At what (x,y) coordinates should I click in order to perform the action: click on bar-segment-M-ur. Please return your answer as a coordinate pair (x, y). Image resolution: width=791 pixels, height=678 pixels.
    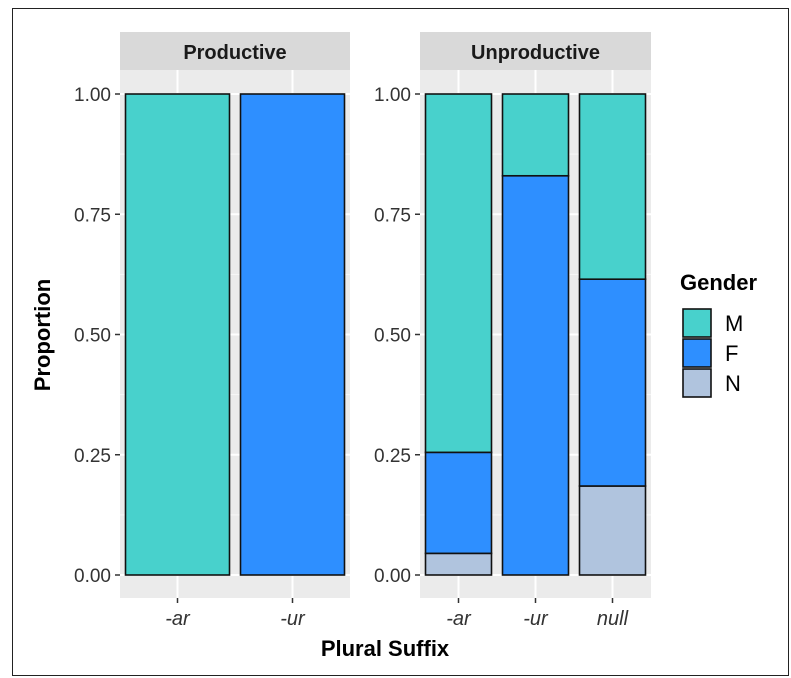
    Looking at the image, I should click on (535, 135).